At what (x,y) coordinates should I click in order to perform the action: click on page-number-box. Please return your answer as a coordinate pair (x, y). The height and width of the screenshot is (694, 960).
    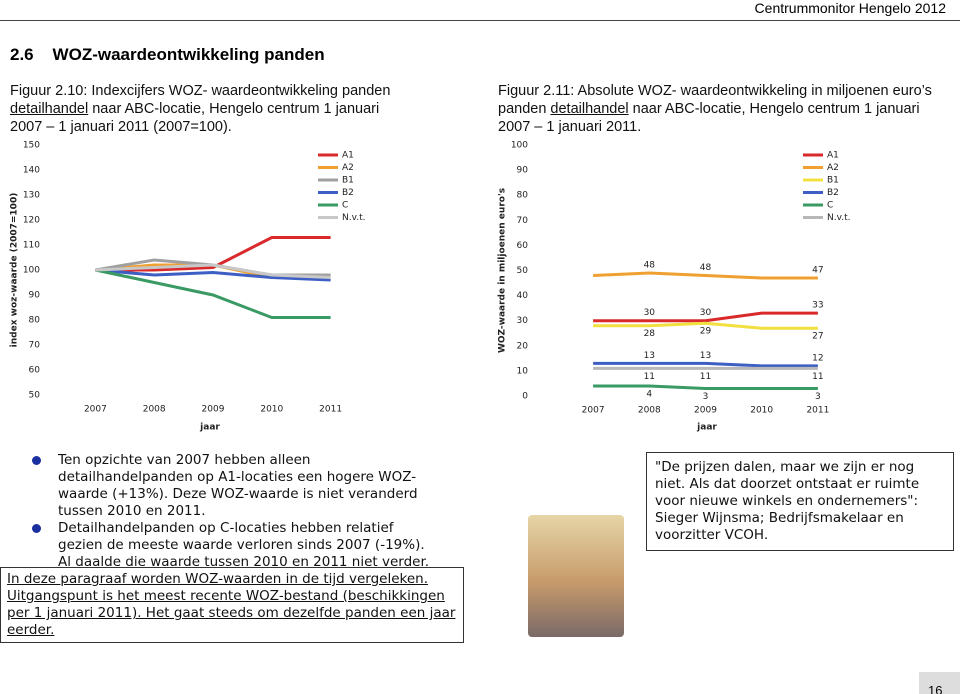
    Looking at the image, I should click on (939, 683).